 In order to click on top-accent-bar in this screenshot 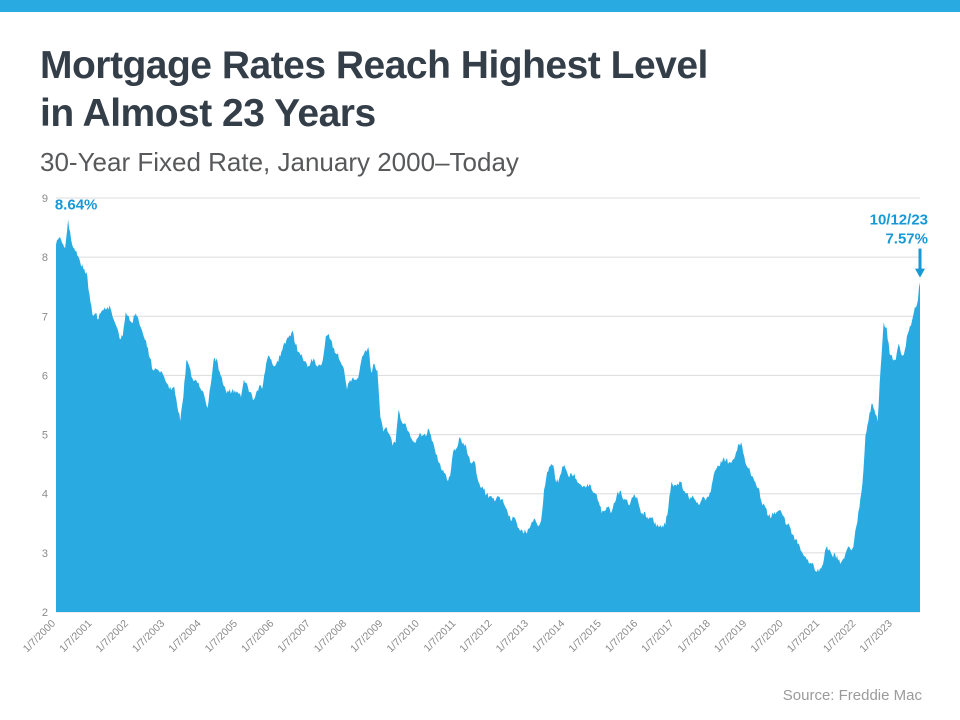, I will do `click(480, 6)`.